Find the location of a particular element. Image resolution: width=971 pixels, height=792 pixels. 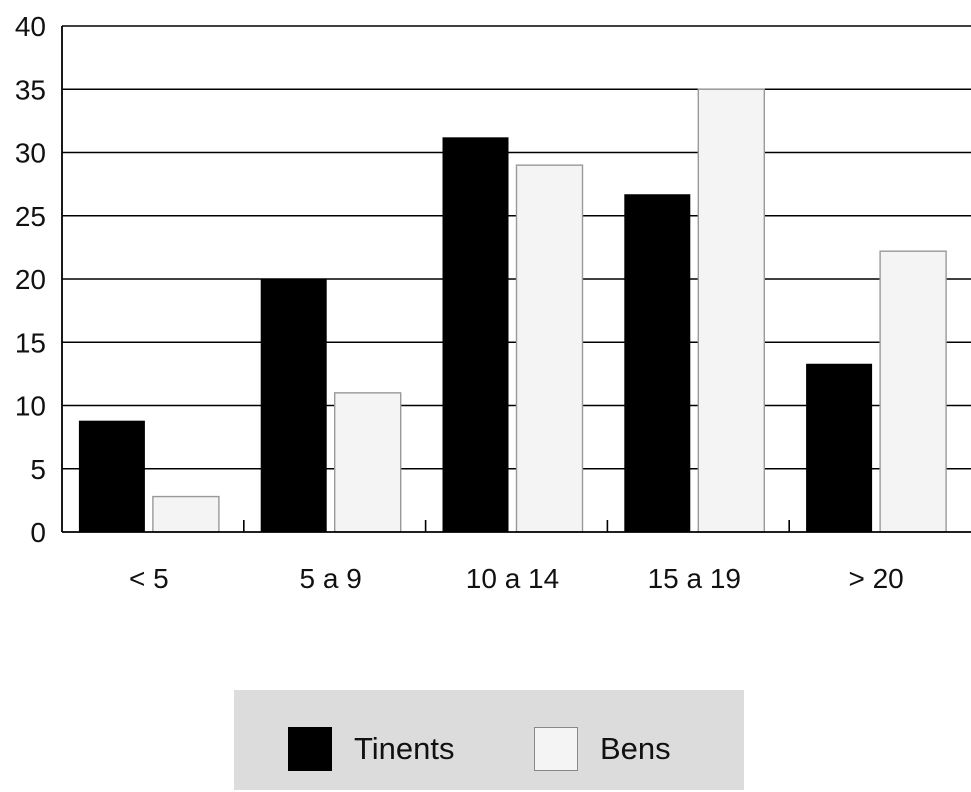

y-tick-label: 20 is located at coordinates (30, 279).